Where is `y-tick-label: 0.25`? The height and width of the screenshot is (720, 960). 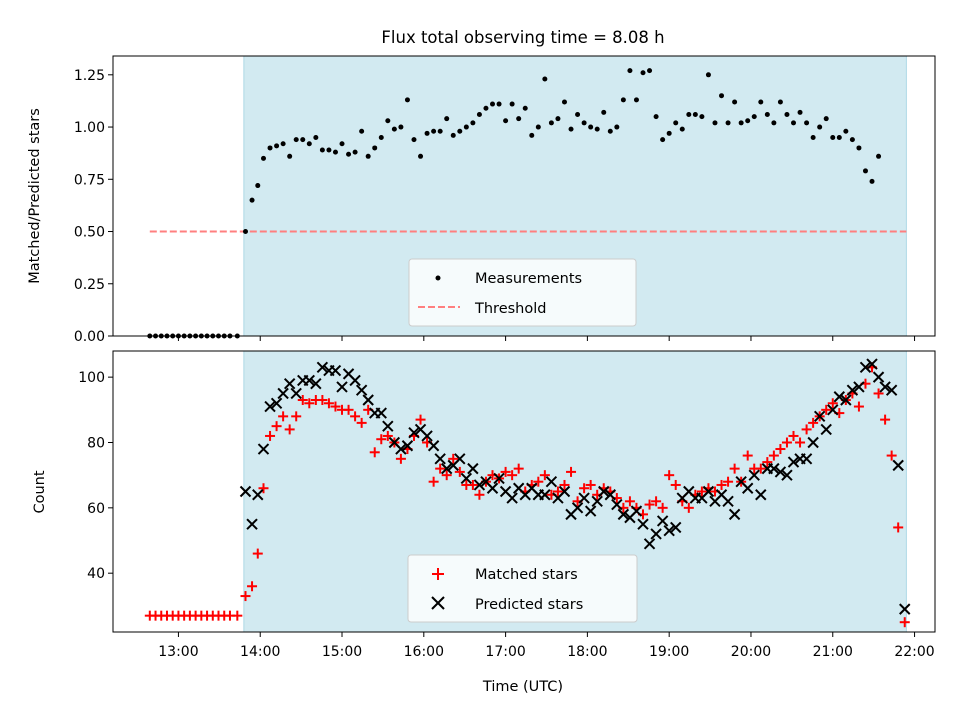 y-tick-label: 0.25 is located at coordinates (89, 285).